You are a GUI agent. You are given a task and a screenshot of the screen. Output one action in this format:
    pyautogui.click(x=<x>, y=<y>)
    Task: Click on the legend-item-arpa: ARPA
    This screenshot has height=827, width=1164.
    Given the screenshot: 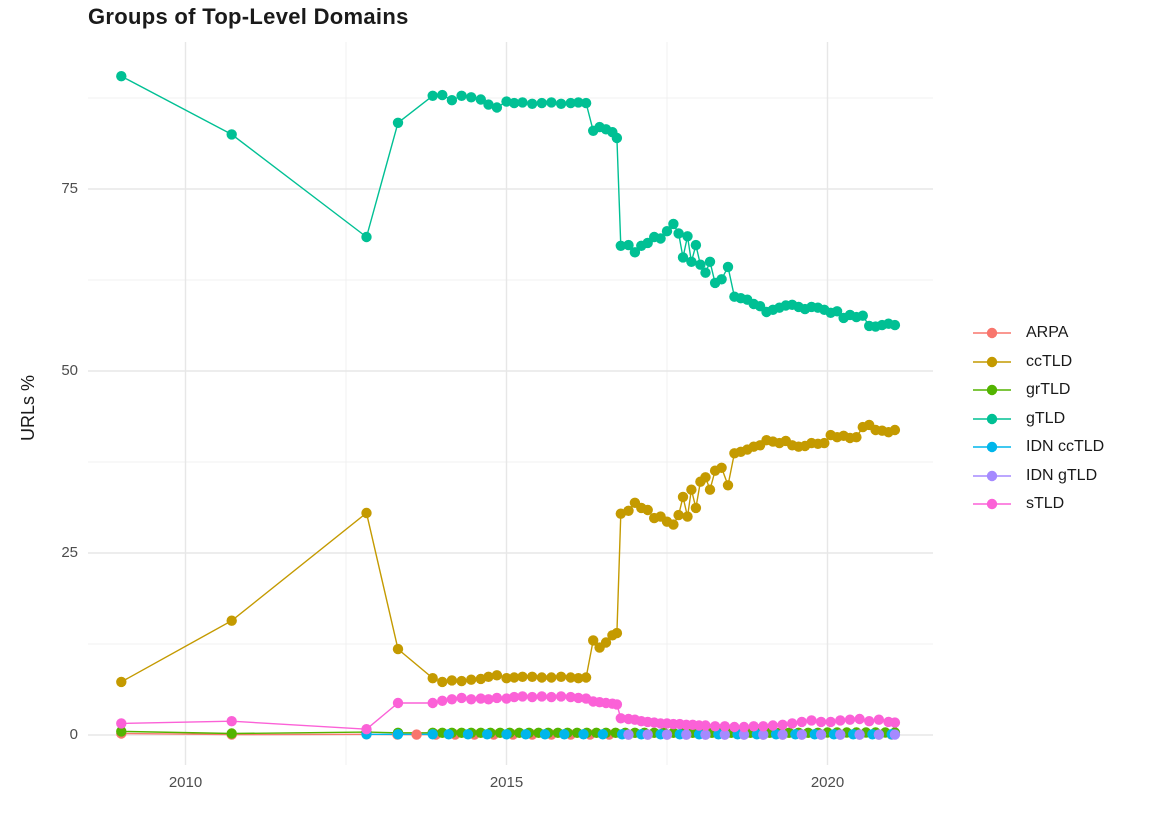 What is the action you would take?
    pyautogui.click(x=1038, y=333)
    